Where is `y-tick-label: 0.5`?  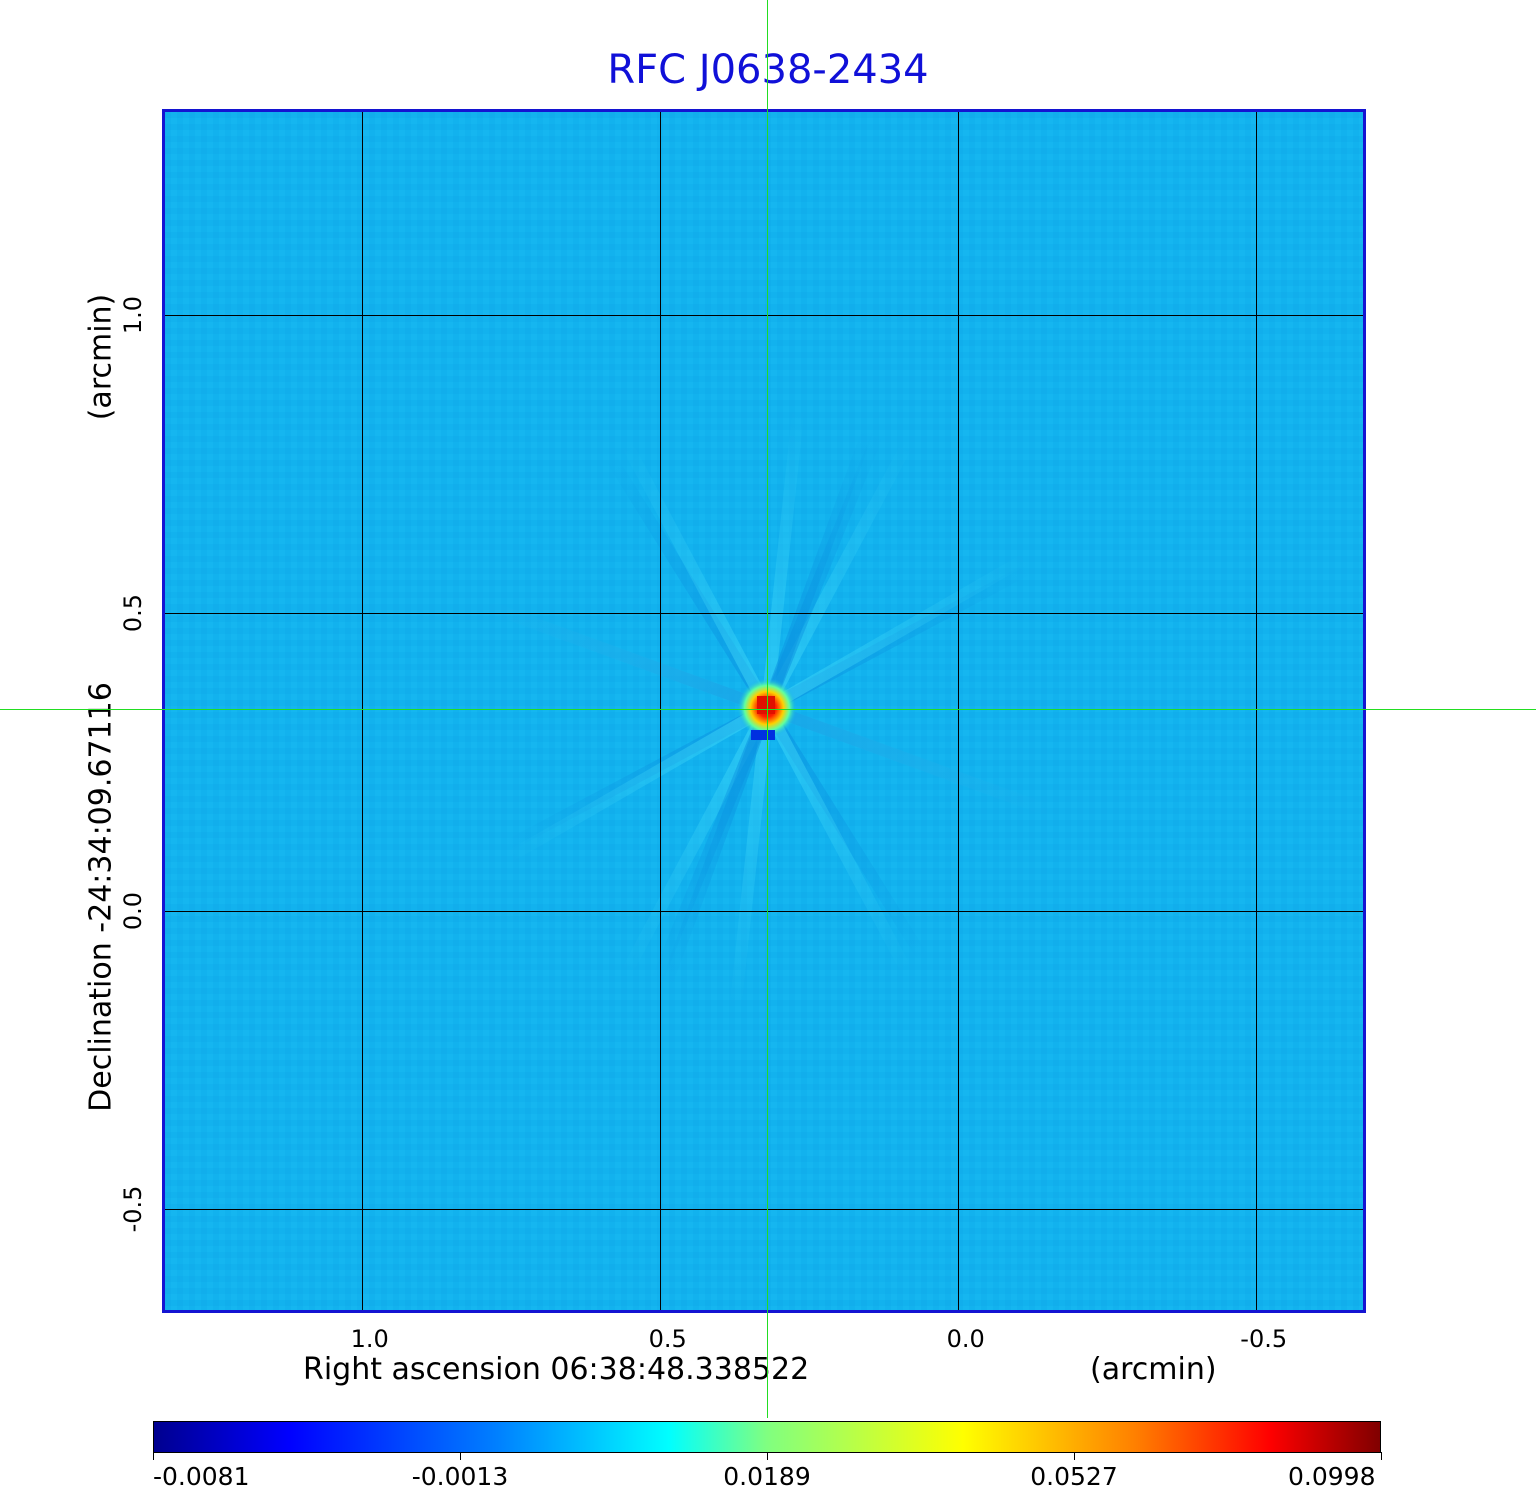 y-tick-label: 0.5 is located at coordinates (133, 612).